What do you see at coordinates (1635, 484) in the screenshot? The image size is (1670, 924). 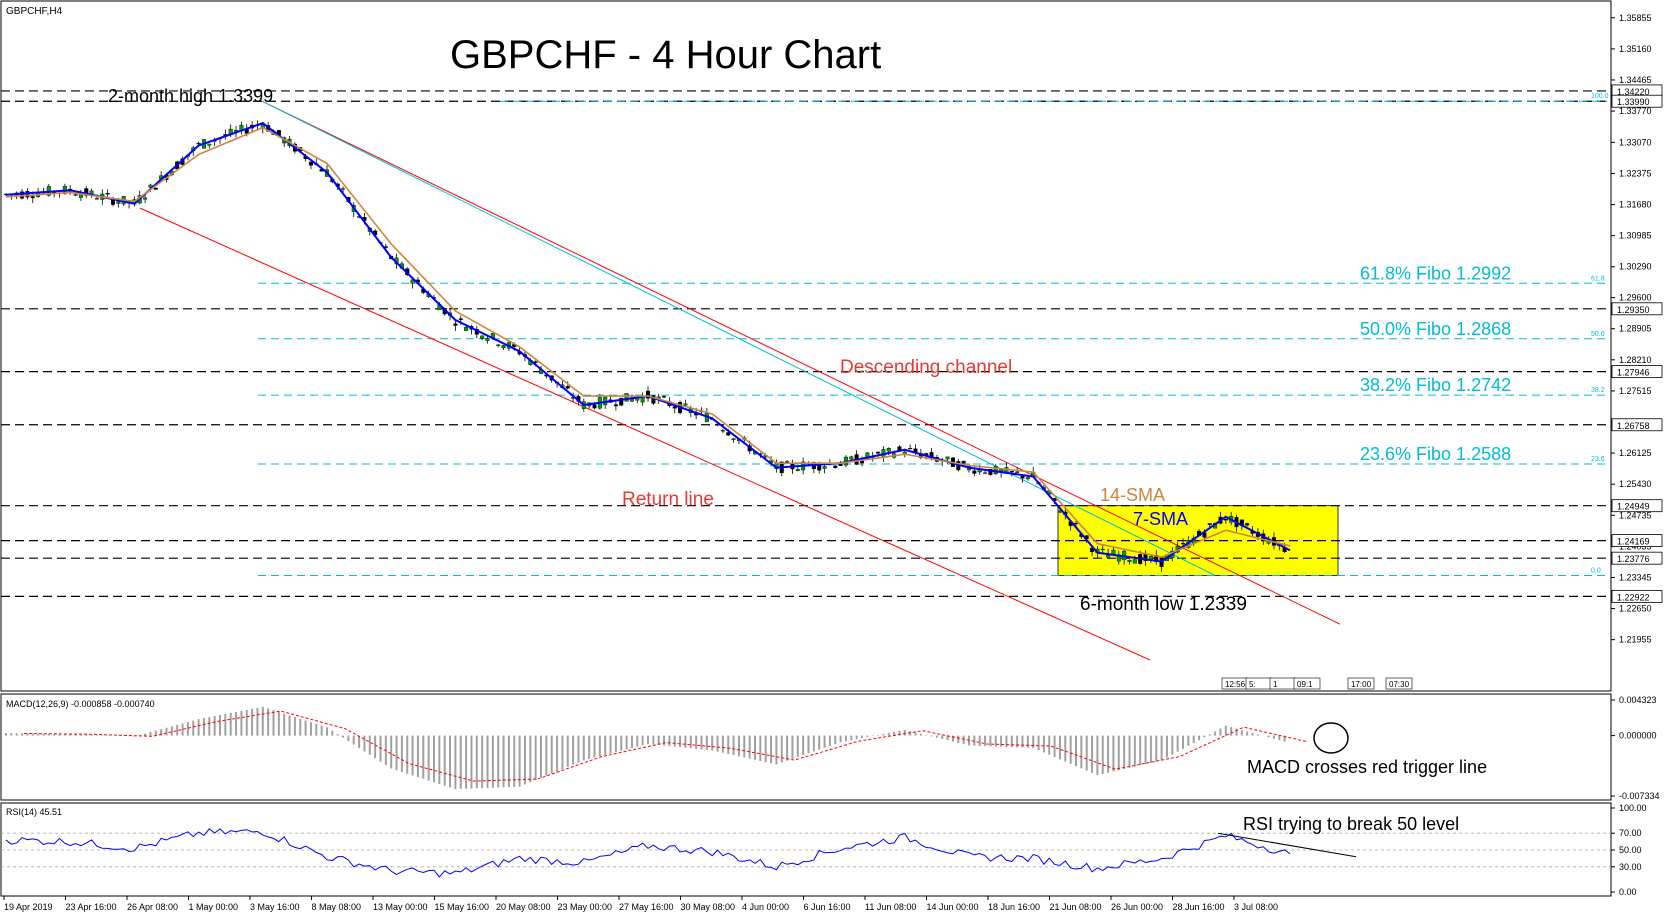 I see `price-tick-label: 1.25430` at bounding box center [1635, 484].